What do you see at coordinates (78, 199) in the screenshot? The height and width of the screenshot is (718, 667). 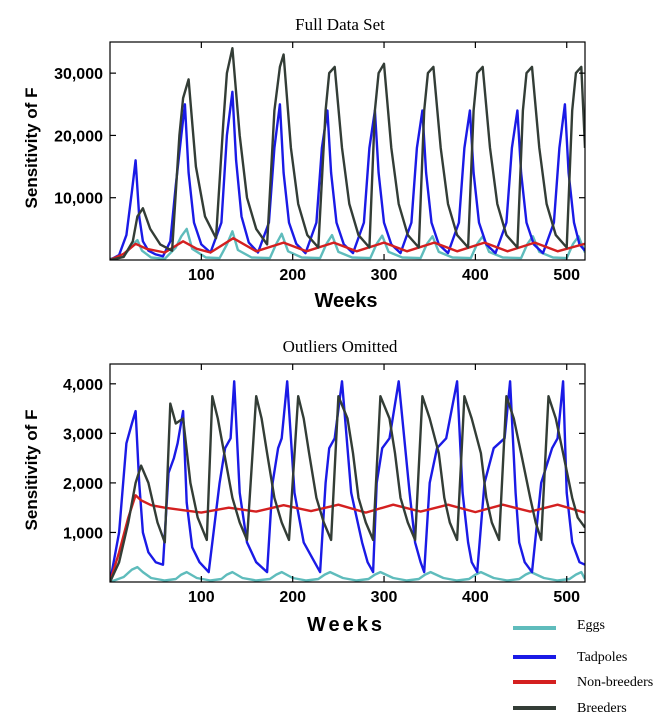 I see `y-tick-label: 10,000` at bounding box center [78, 199].